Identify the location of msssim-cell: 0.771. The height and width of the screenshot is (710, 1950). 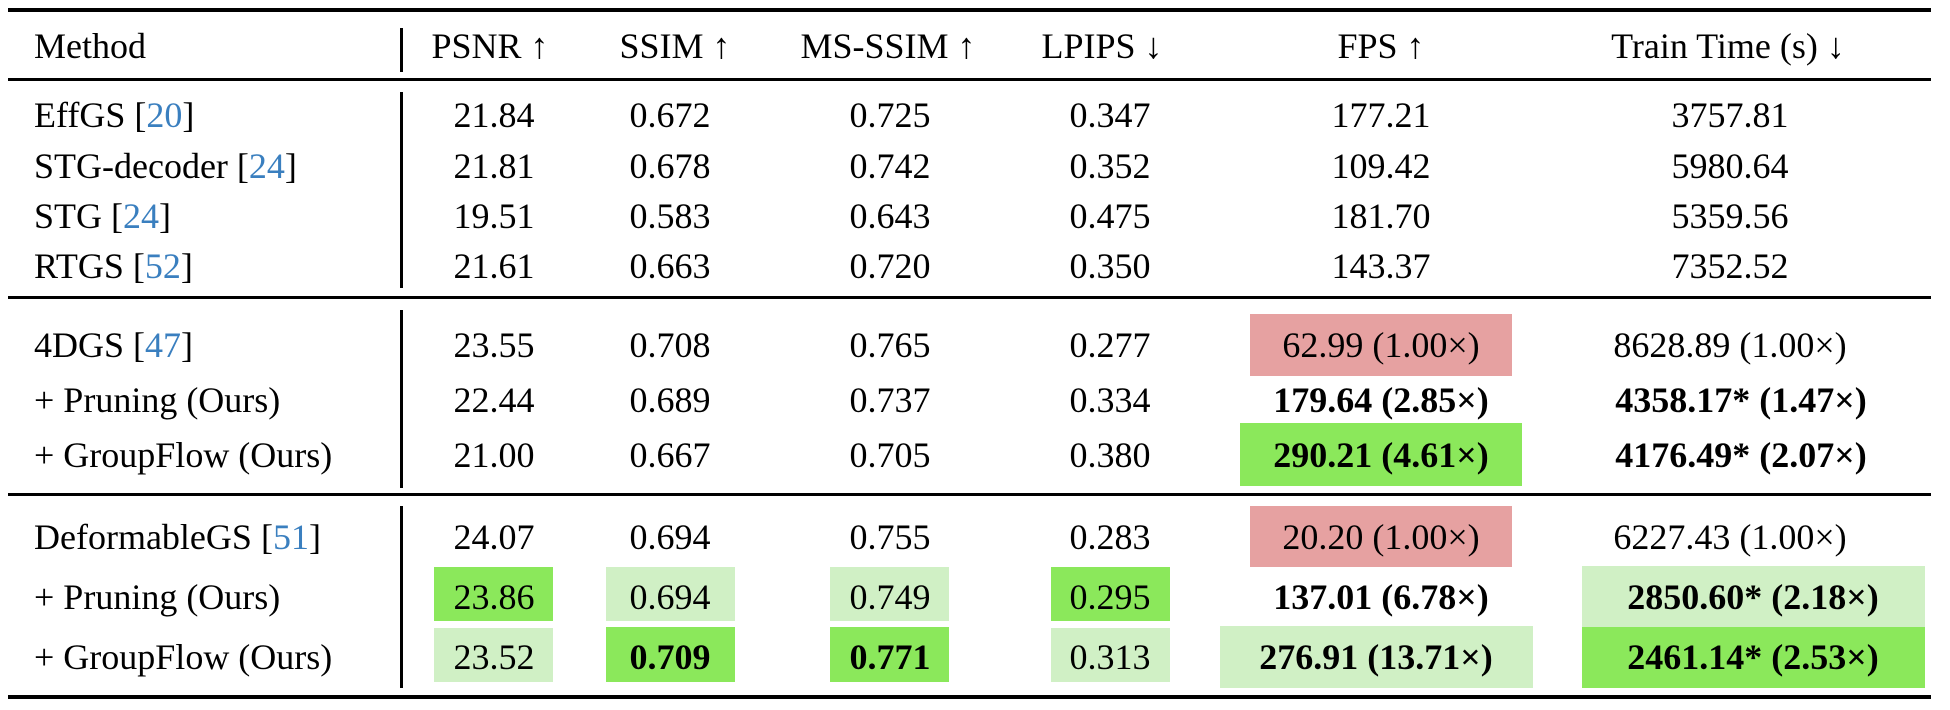
(890, 657).